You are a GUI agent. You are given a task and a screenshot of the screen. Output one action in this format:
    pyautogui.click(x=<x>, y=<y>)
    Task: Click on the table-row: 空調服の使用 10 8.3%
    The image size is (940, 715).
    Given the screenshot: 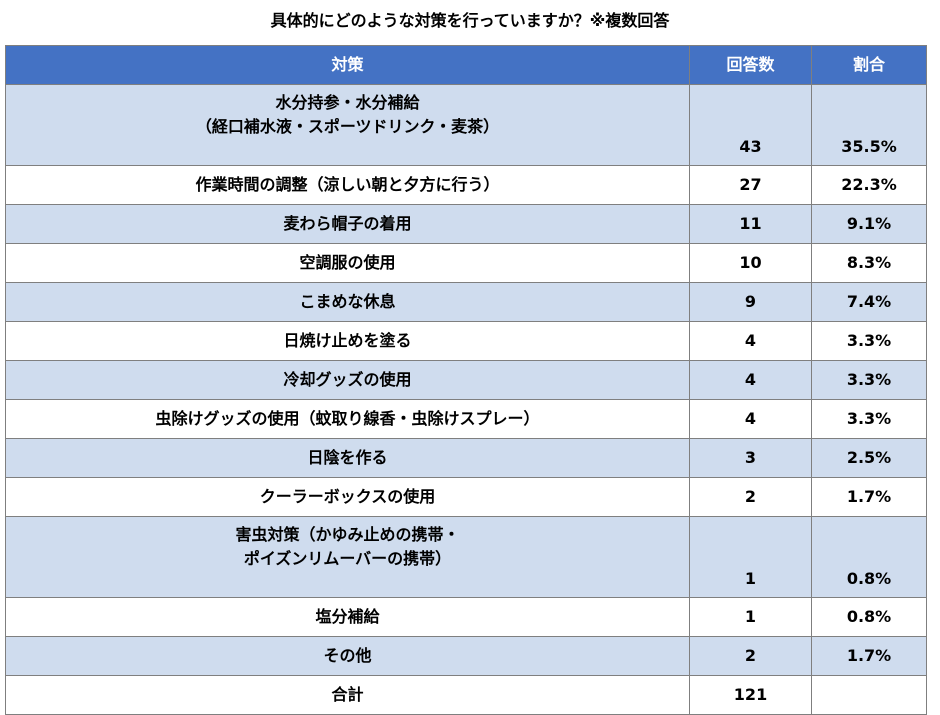 What is the action you would take?
    pyautogui.click(x=466, y=263)
    